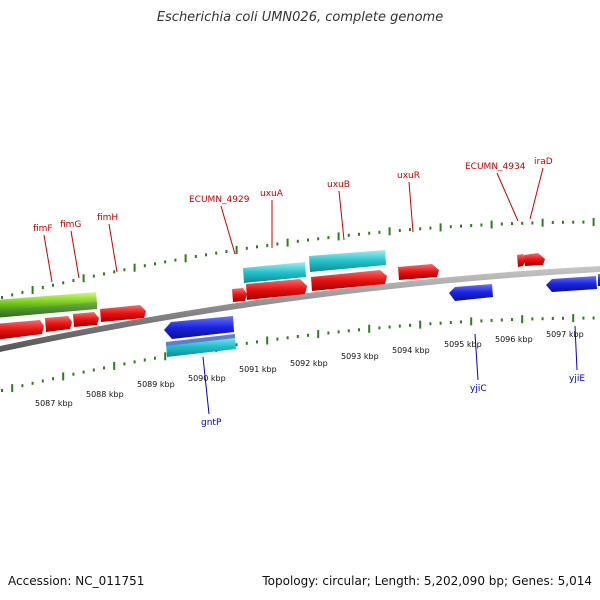 Image resolution: width=600 pixels, height=600 pixels. I want to click on kbp-label: 5094 kbp, so click(411, 350).